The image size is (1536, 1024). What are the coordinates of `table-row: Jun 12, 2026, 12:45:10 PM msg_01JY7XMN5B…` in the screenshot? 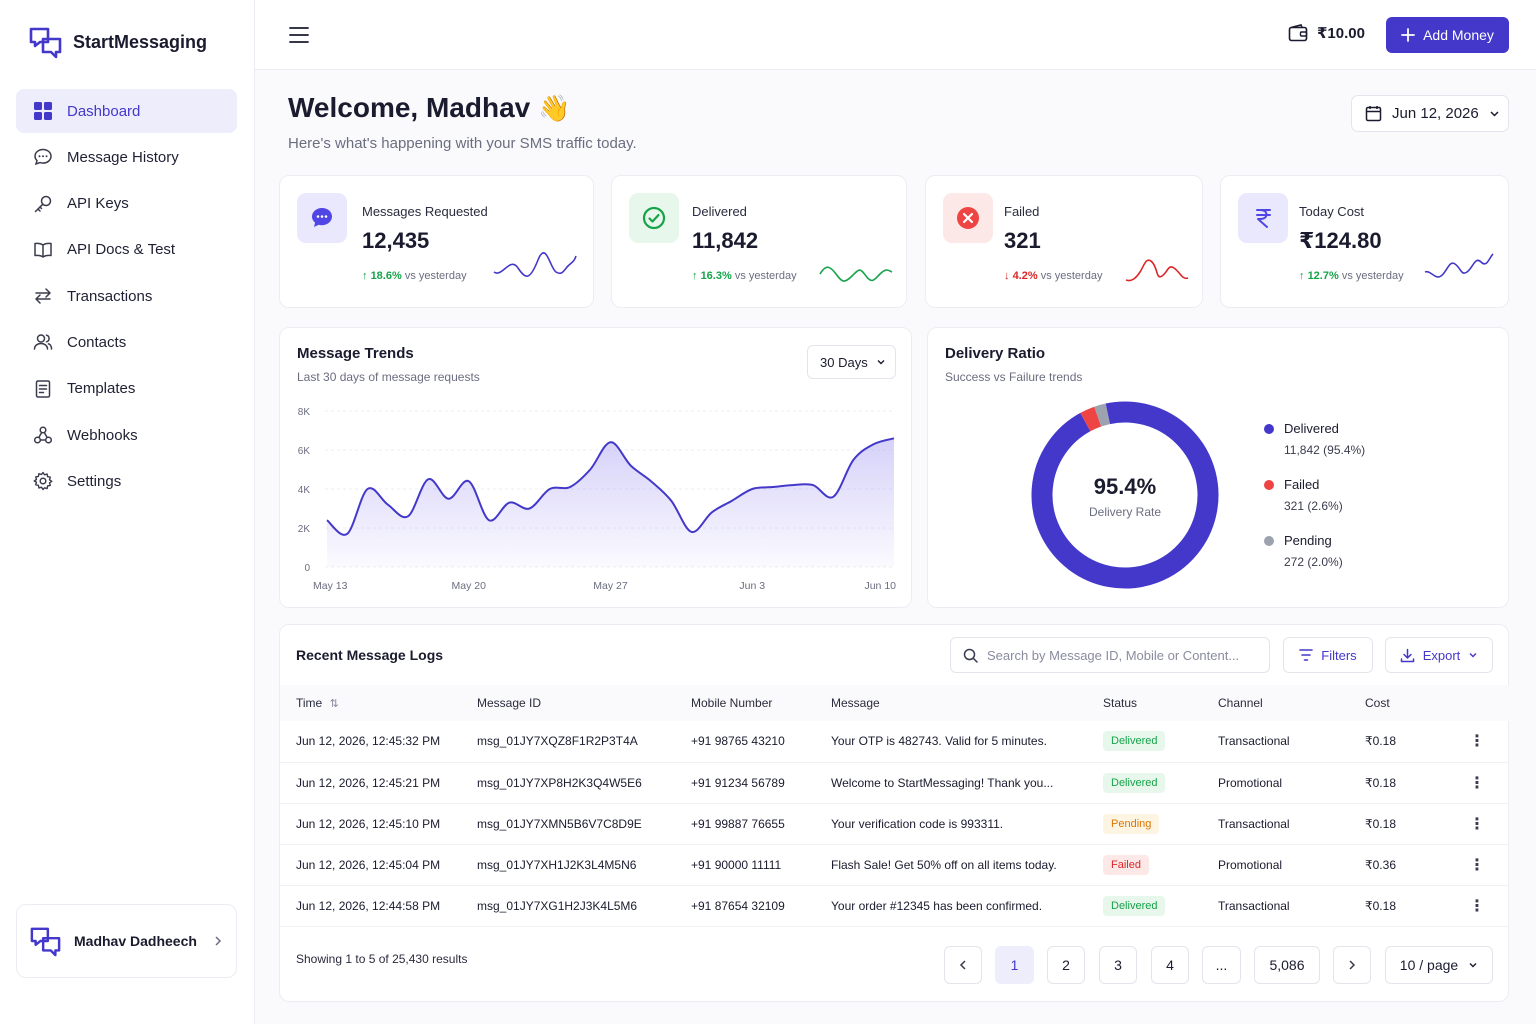 It's located at (894, 823).